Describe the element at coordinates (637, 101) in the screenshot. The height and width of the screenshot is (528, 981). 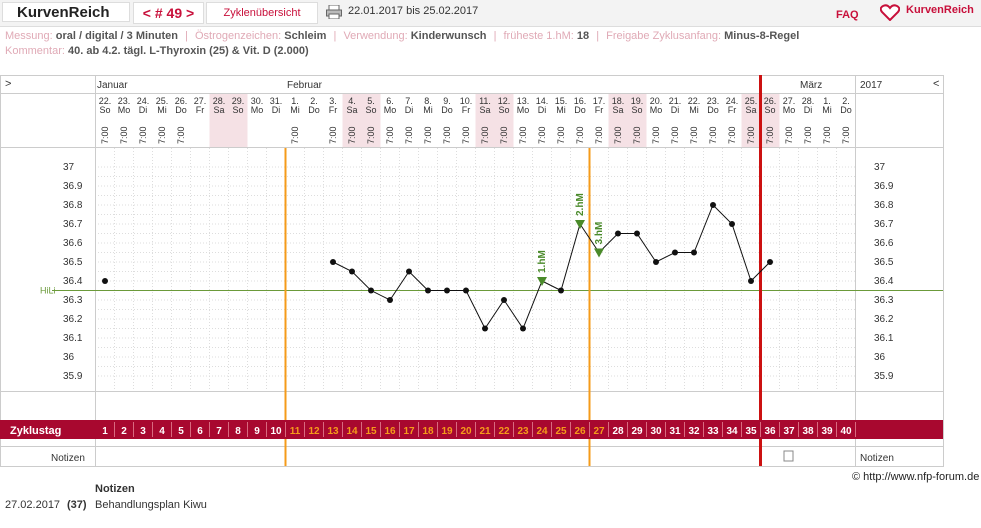
I see `day-date: 19.` at that location.